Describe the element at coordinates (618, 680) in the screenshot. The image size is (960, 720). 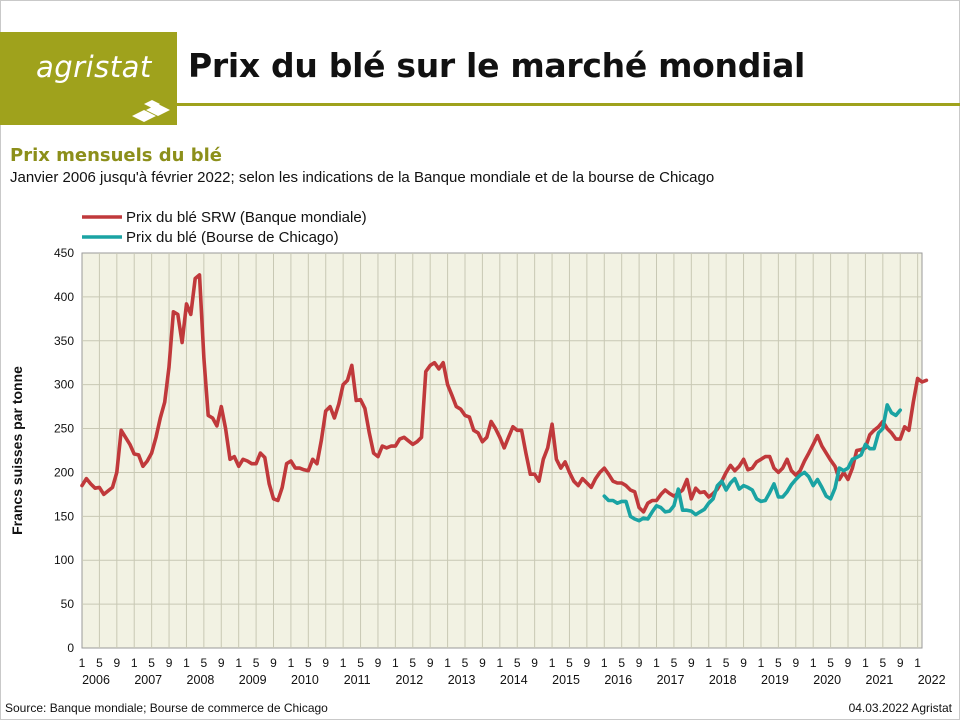
I see `x-year-label: 2016` at that location.